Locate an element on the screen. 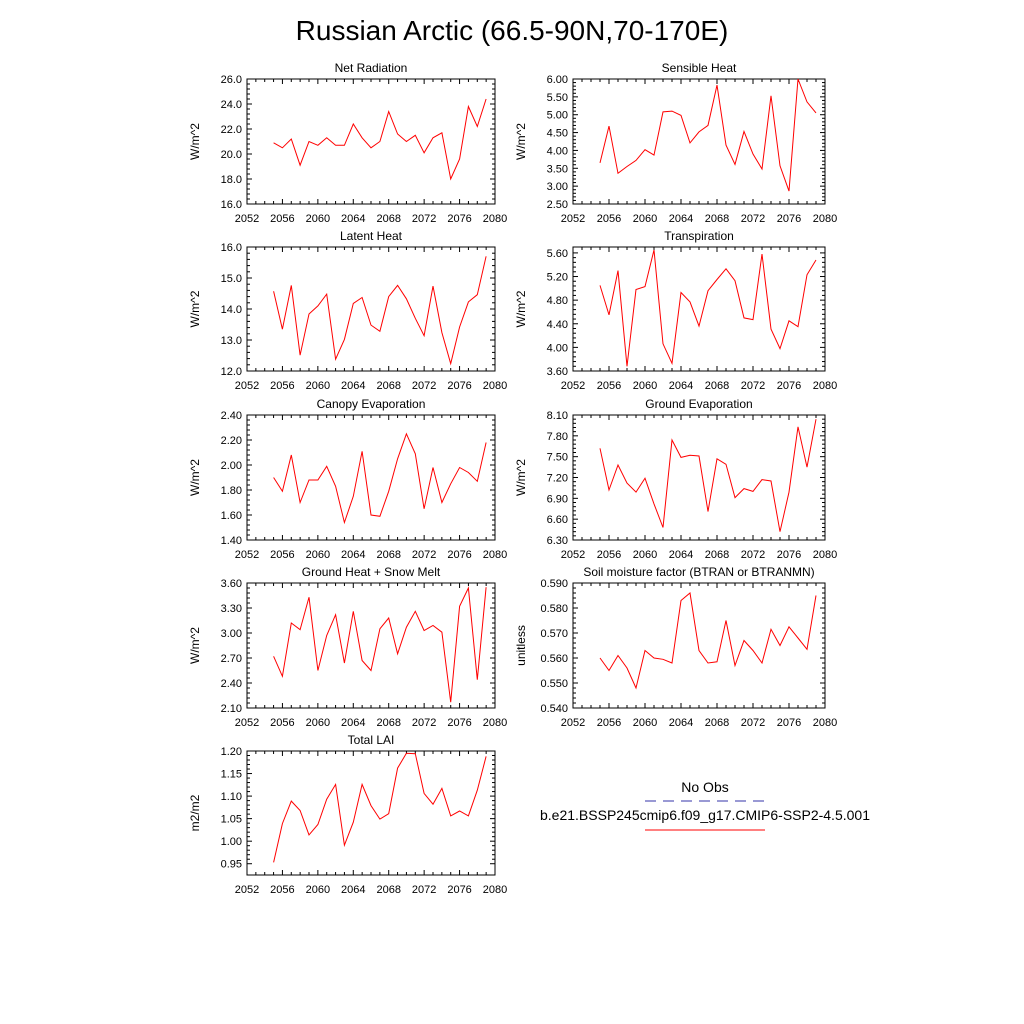 This screenshot has width=1024, height=1024. y-tick-label: 1.60 is located at coordinates (231, 516).